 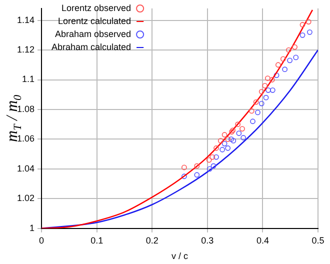 I want to click on y-tick-label: 1.14, so click(x=25, y=19).